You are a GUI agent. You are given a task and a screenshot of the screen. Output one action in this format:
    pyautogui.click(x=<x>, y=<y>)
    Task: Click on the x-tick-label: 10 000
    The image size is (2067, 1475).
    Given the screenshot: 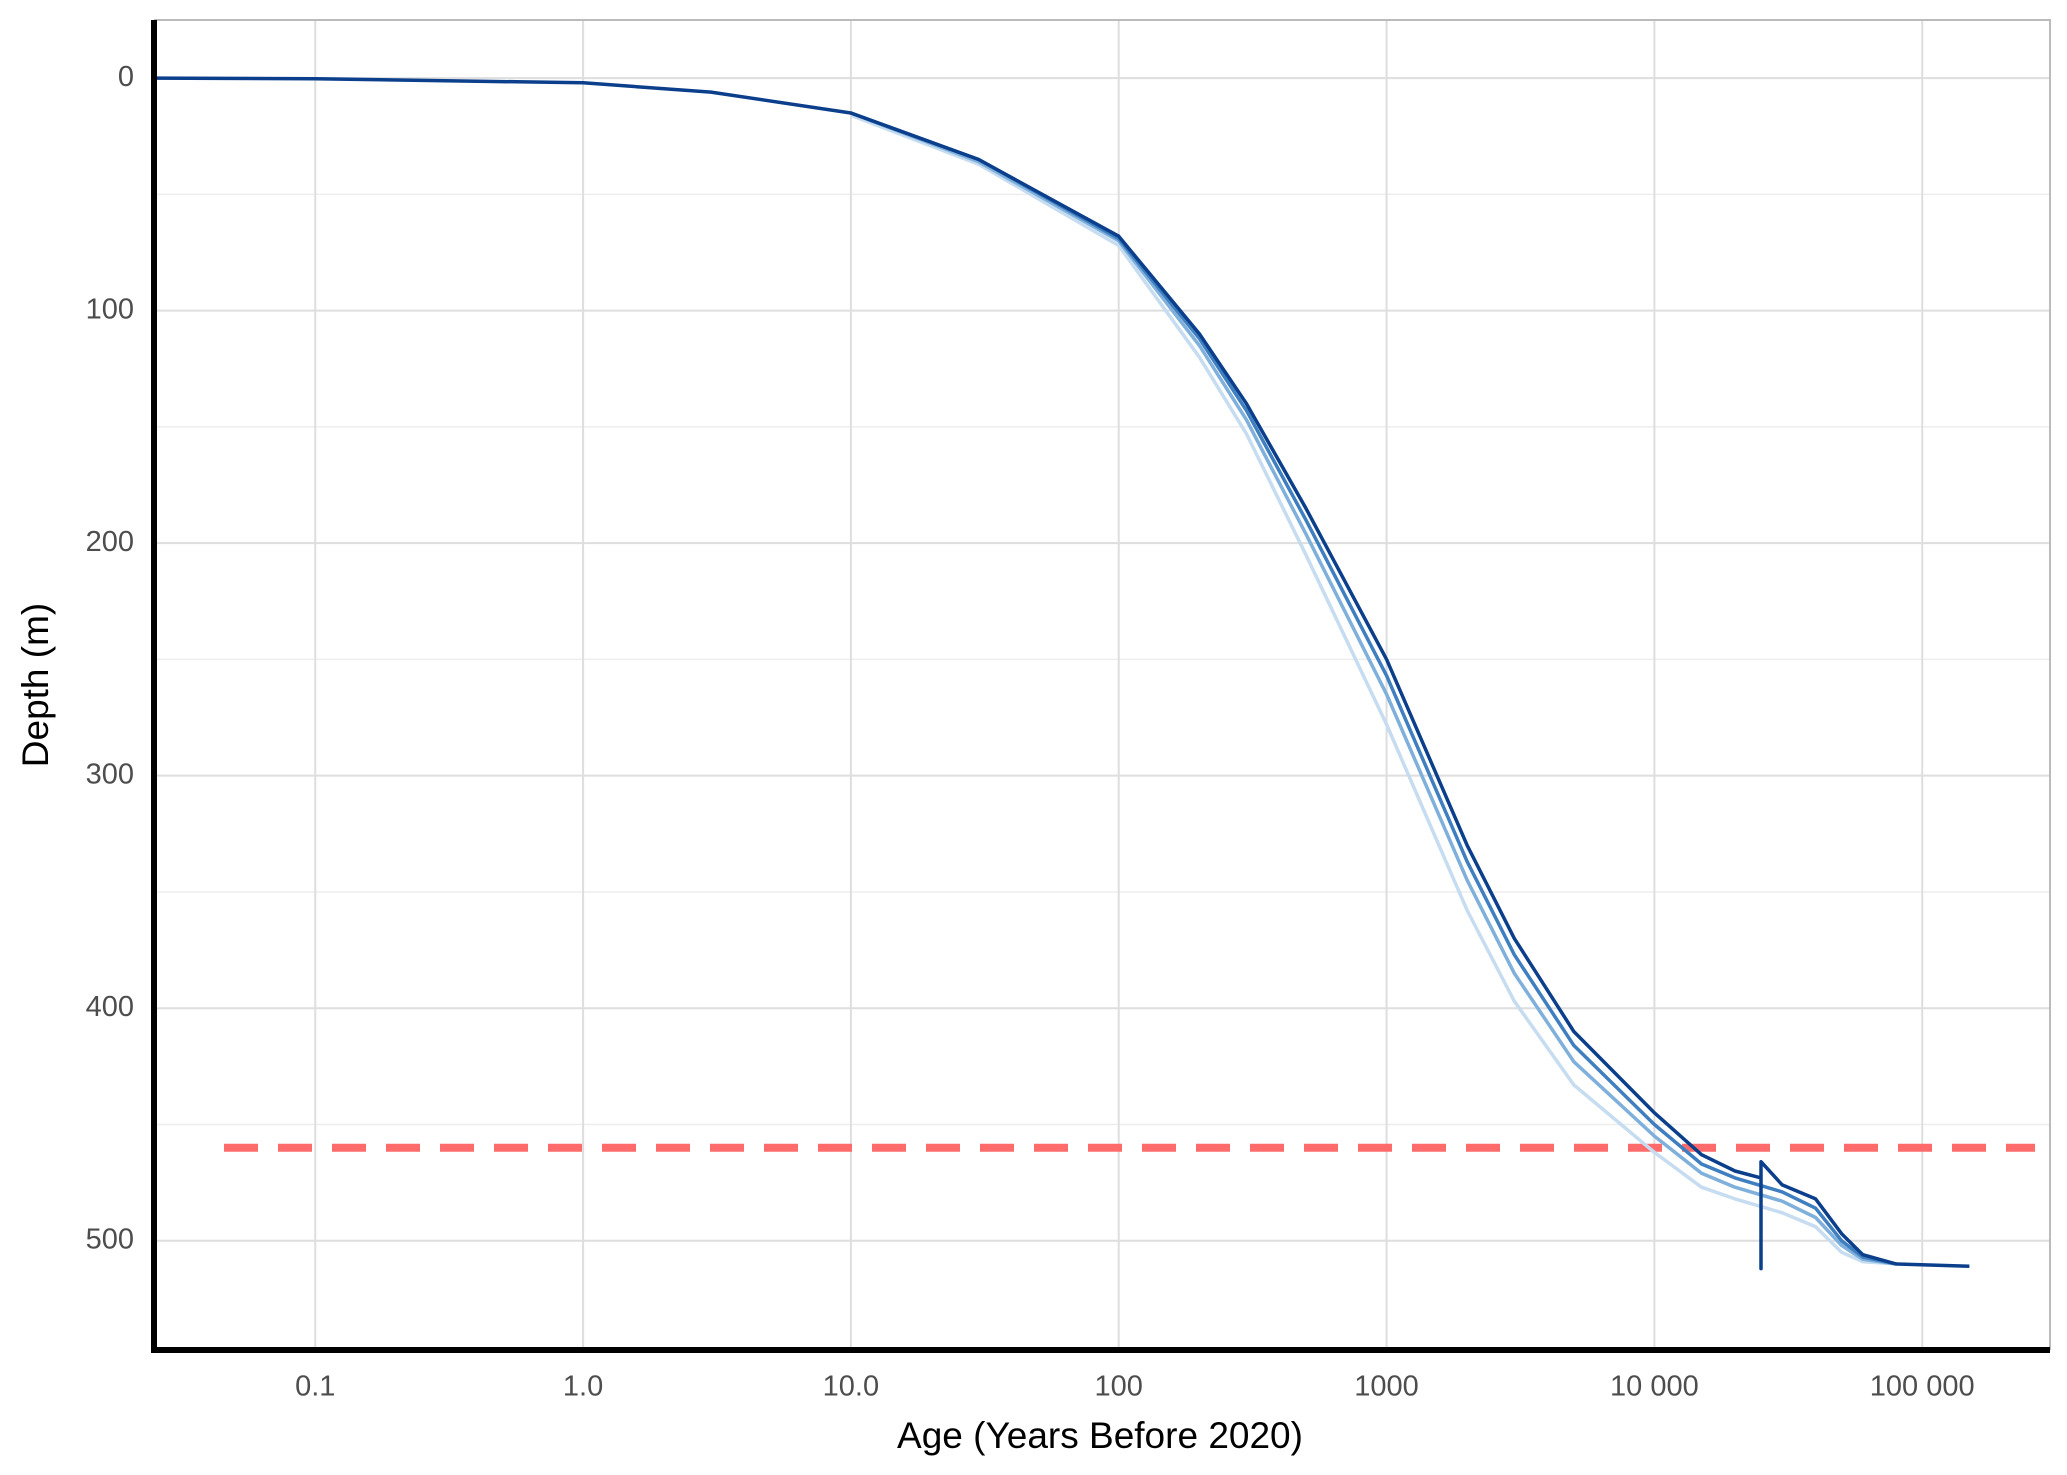 What is the action you would take?
    pyautogui.click(x=1654, y=1387)
    